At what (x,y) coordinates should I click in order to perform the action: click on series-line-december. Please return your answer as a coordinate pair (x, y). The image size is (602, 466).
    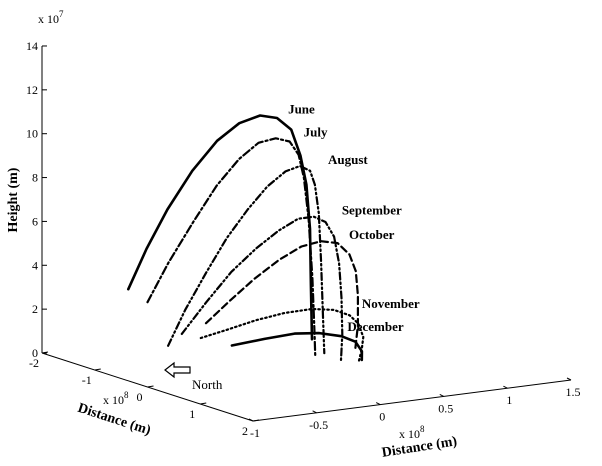
    Looking at the image, I should click on (297, 346).